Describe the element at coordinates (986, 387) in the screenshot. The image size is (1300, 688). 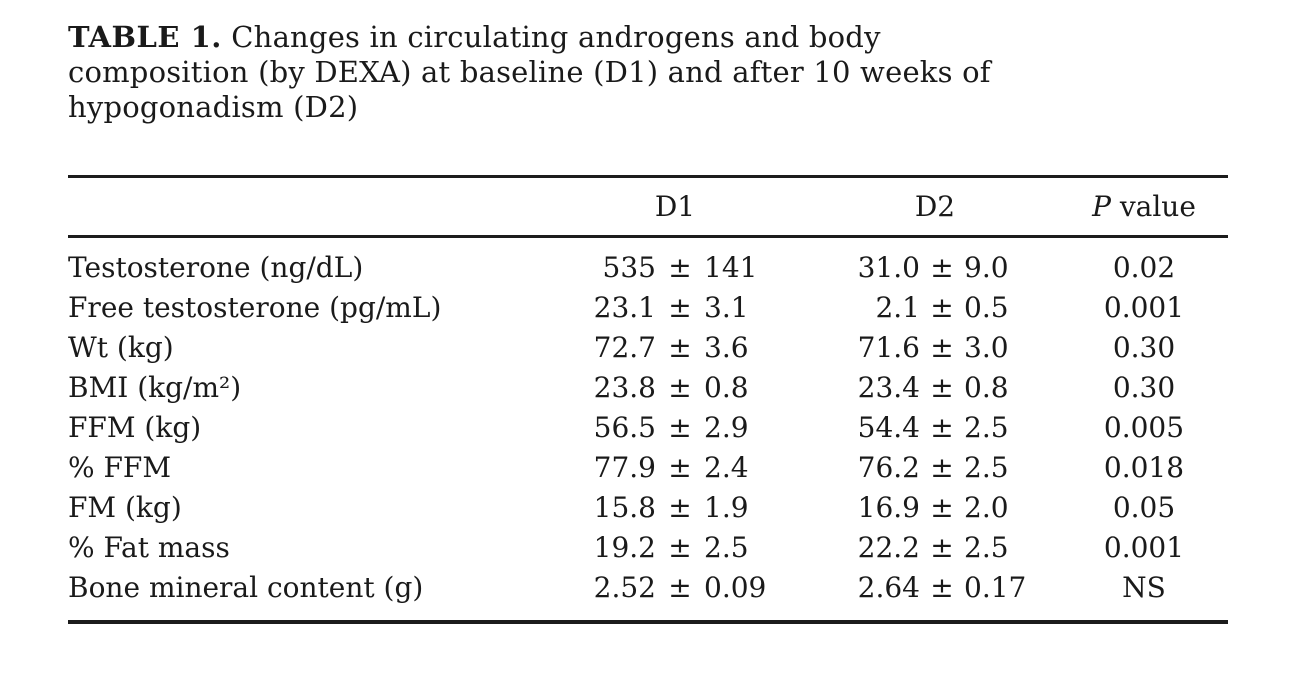
I see `d2-sd: 0.8` at that location.